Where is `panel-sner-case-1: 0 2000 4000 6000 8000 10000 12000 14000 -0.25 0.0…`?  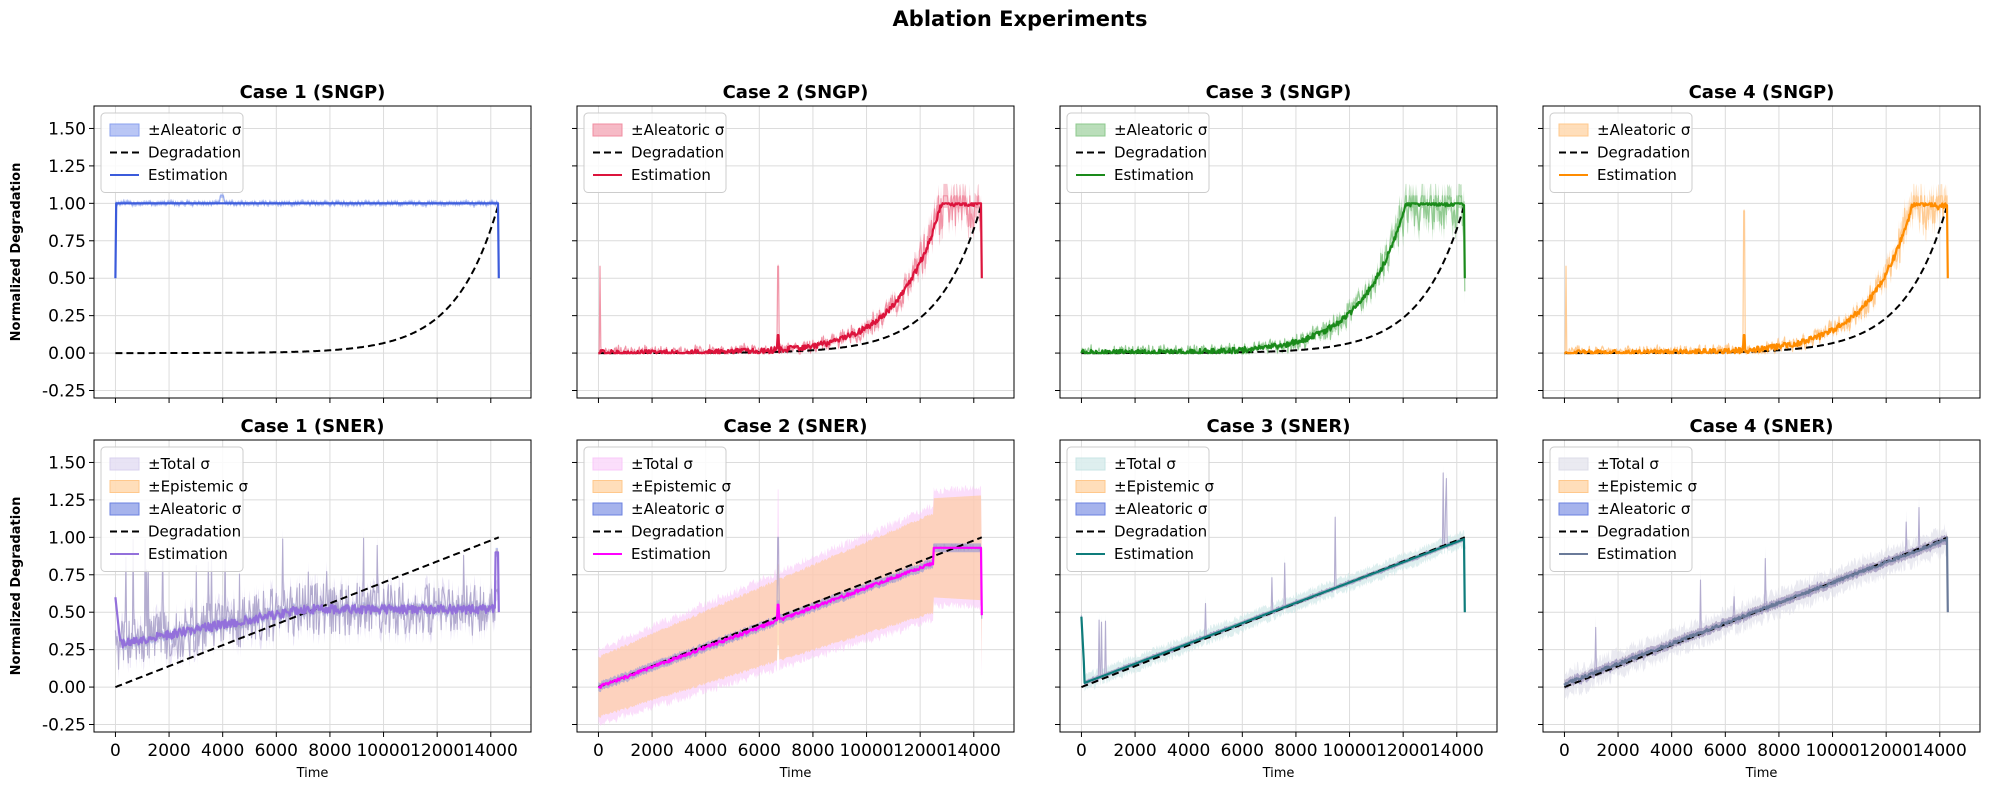 panel-sner-case-1: 0 2000 4000 6000 8000 10000 12000 14000 -0.25 0.0… is located at coordinates (270, 598).